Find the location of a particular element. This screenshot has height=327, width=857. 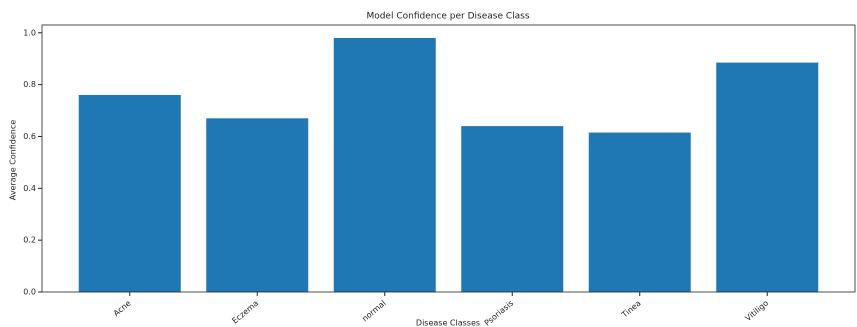

x-tick-label: Vitiligo is located at coordinates (756, 310).